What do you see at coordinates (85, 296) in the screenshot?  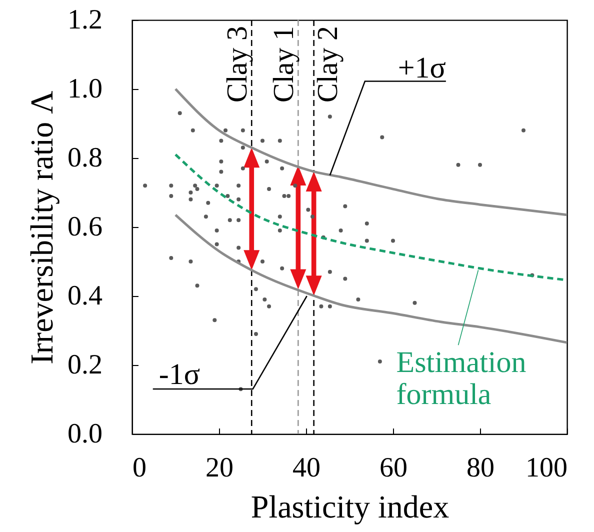 I see `y-tick-label: 0.4` at bounding box center [85, 296].